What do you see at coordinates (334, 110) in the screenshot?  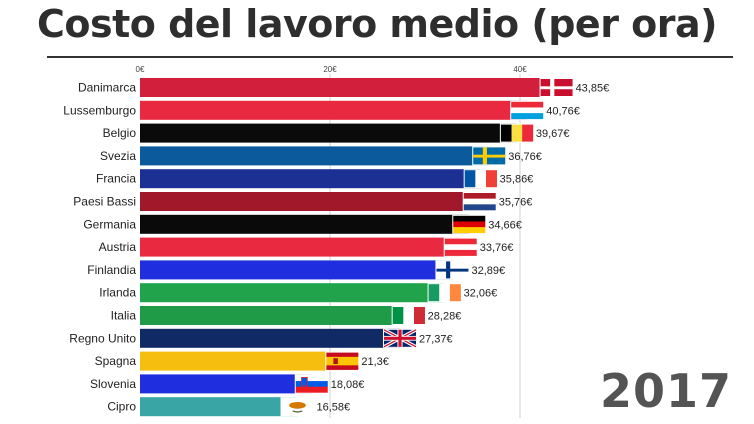 I see `bar-lussemburgo` at bounding box center [334, 110].